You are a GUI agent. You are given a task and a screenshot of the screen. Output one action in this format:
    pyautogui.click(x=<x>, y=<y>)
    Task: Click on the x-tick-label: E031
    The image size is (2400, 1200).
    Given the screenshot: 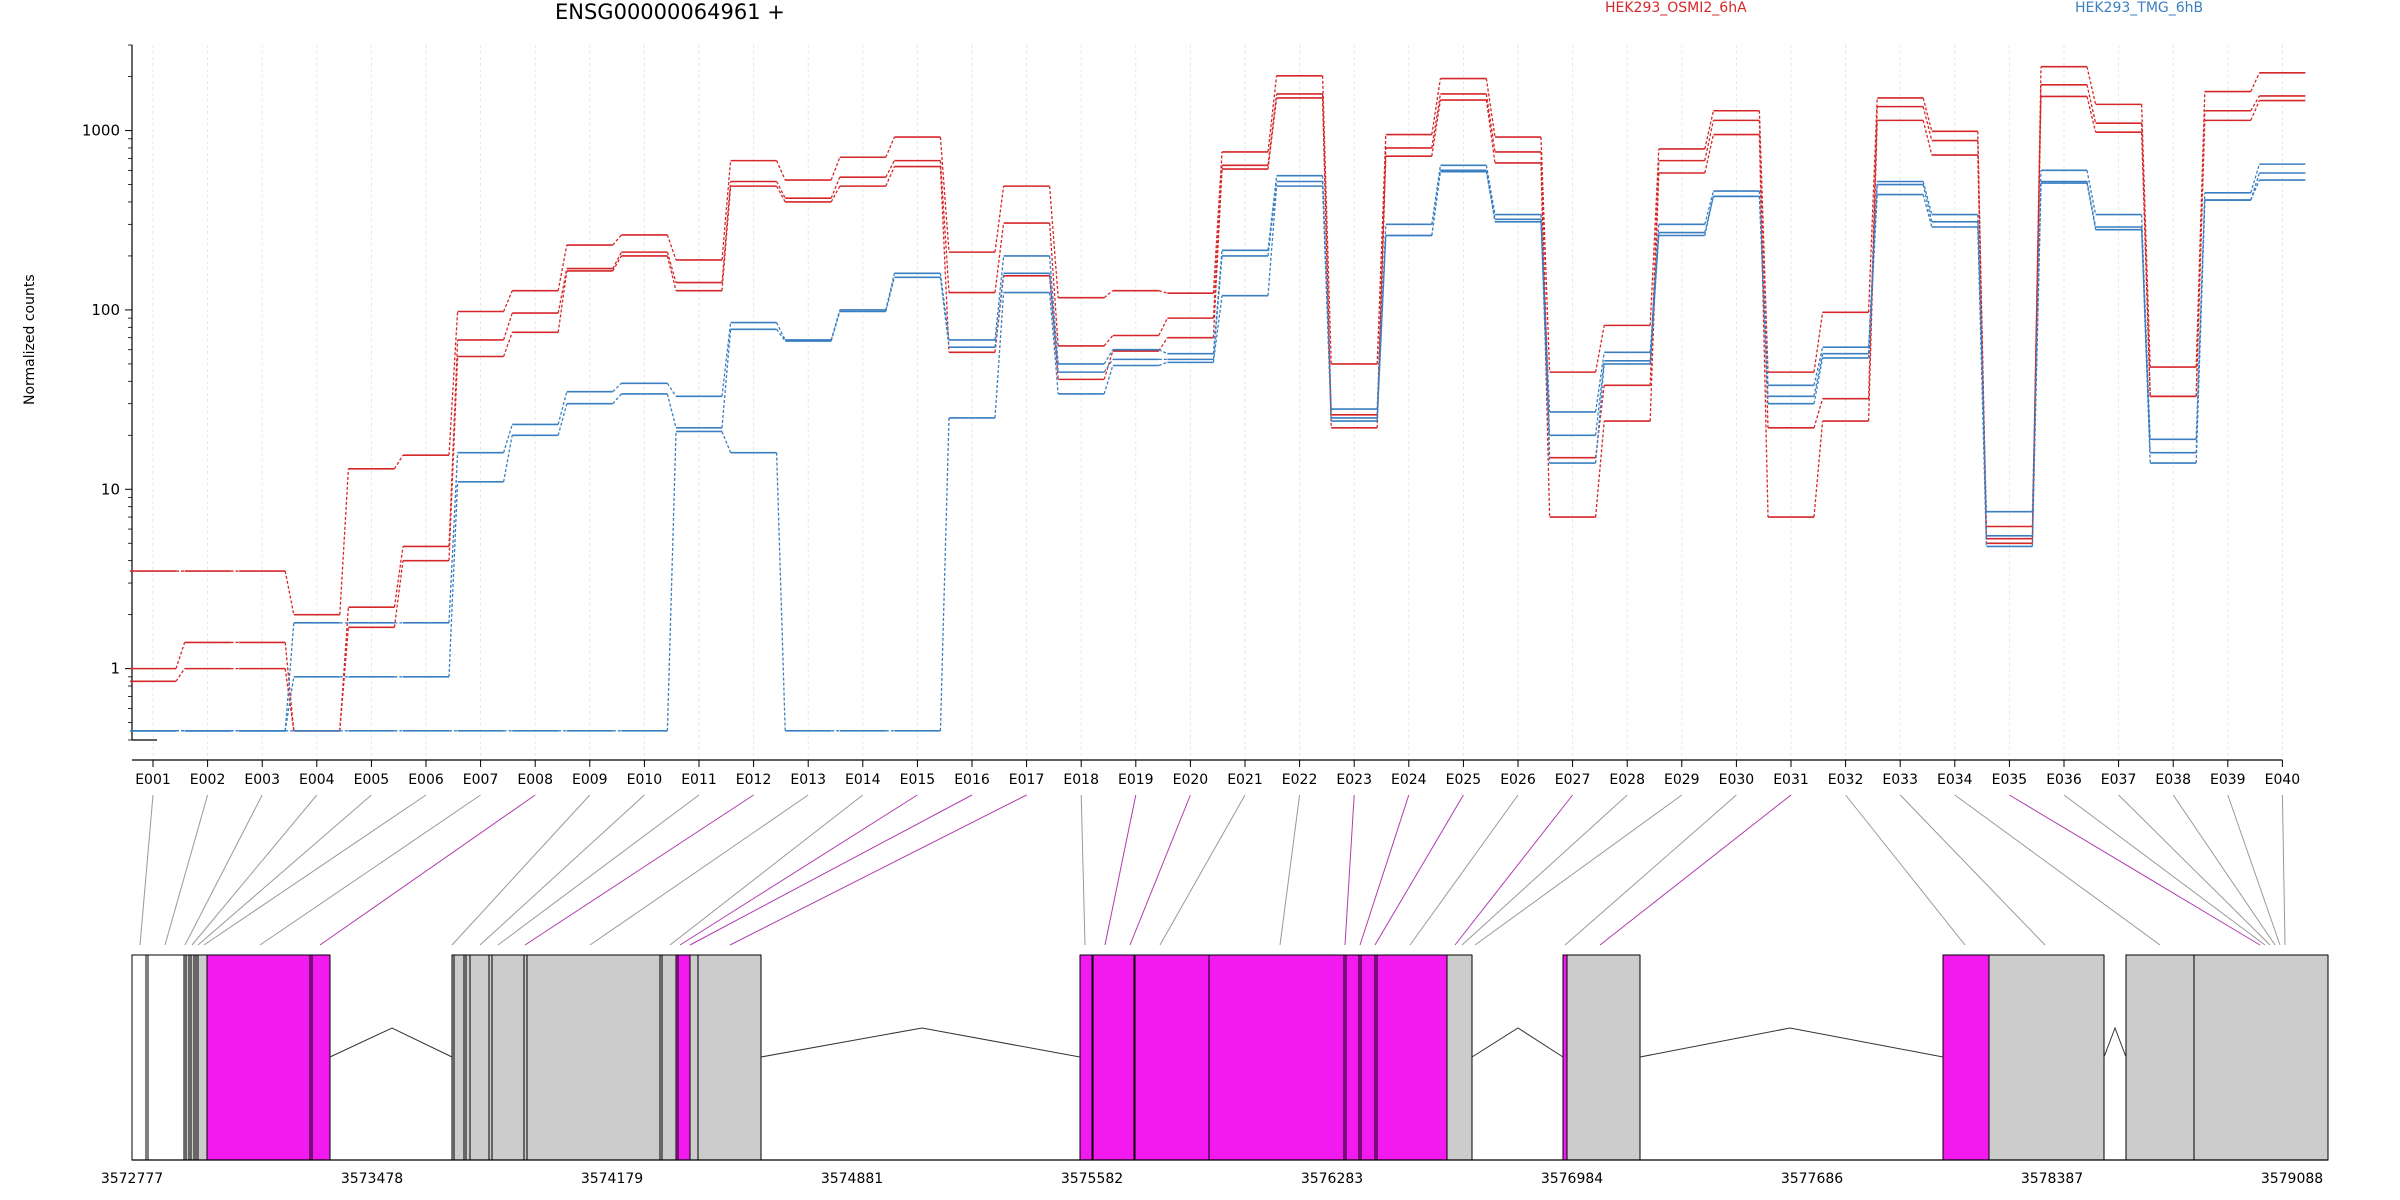 What is the action you would take?
    pyautogui.click(x=1791, y=780)
    